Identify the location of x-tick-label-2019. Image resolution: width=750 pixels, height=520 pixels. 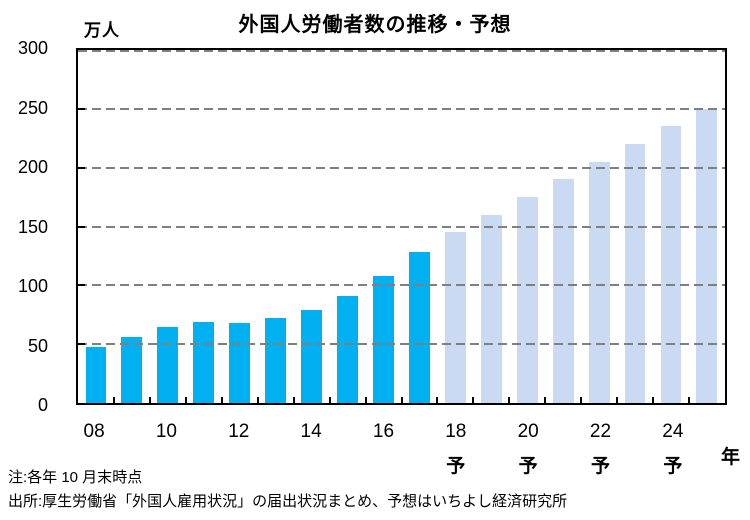
(492, 432).